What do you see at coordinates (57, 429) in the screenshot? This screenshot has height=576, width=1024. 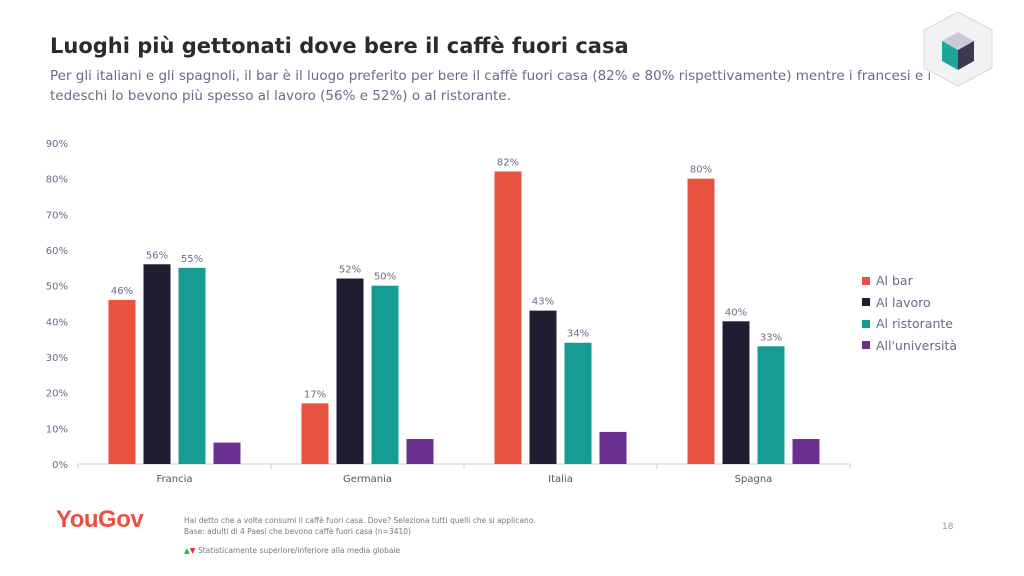 I see `y-tick-label: 10%` at bounding box center [57, 429].